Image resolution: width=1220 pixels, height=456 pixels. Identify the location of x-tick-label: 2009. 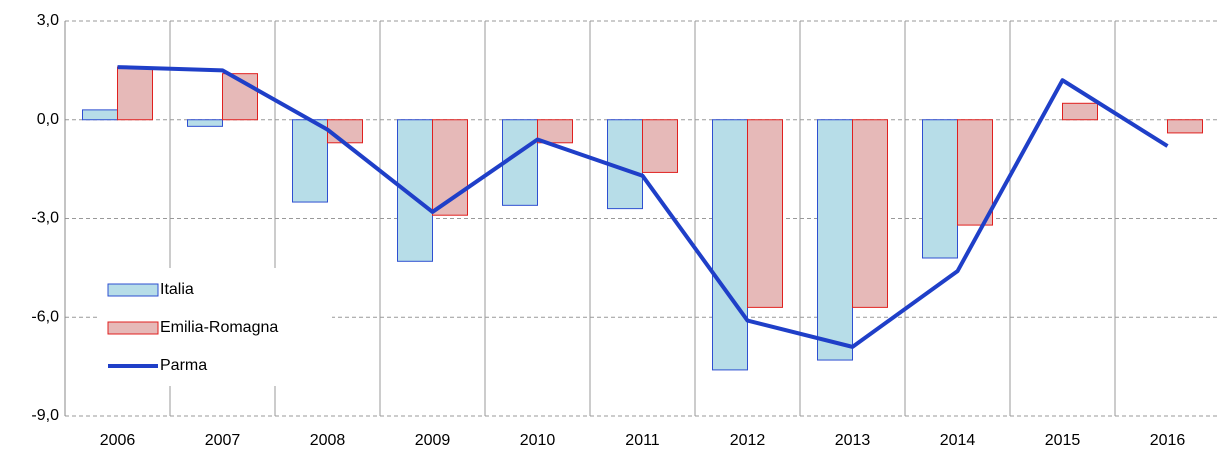
(433, 440).